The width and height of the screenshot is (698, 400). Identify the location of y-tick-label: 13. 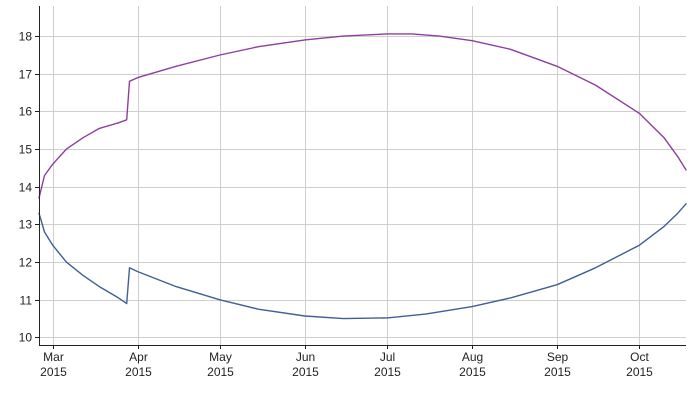
(26, 225).